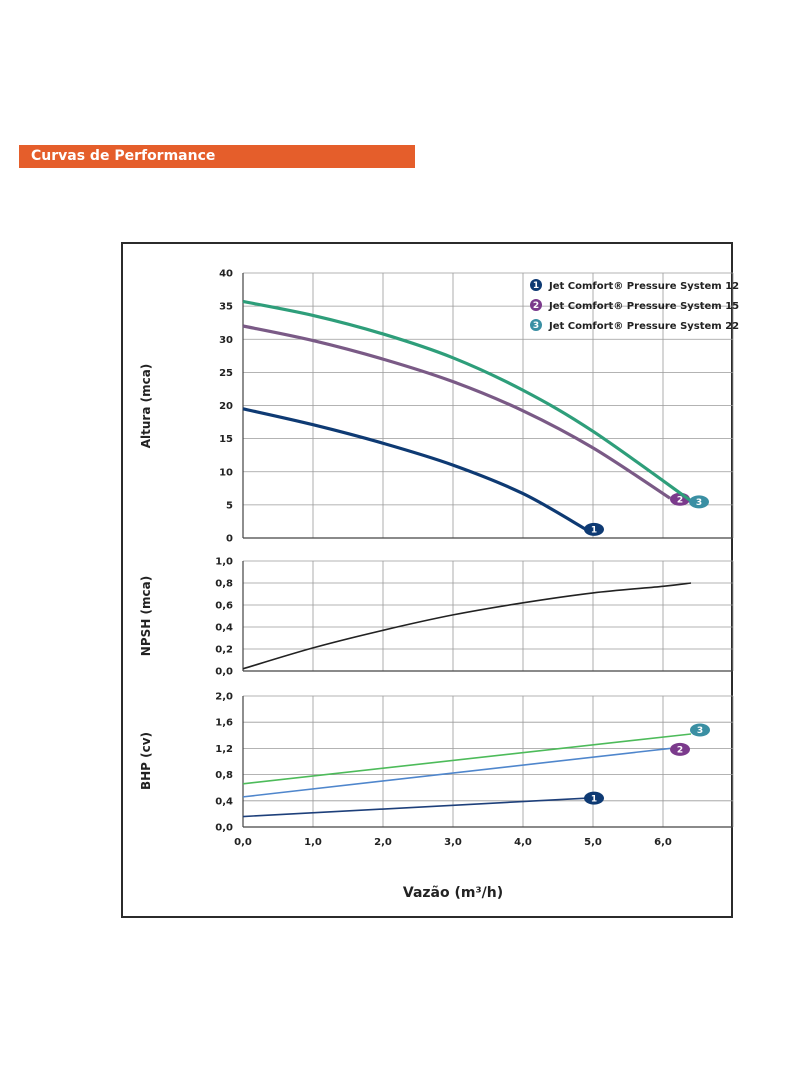 This screenshot has height=1066, width=800. I want to click on y-tick-label: 0, so click(229, 539).